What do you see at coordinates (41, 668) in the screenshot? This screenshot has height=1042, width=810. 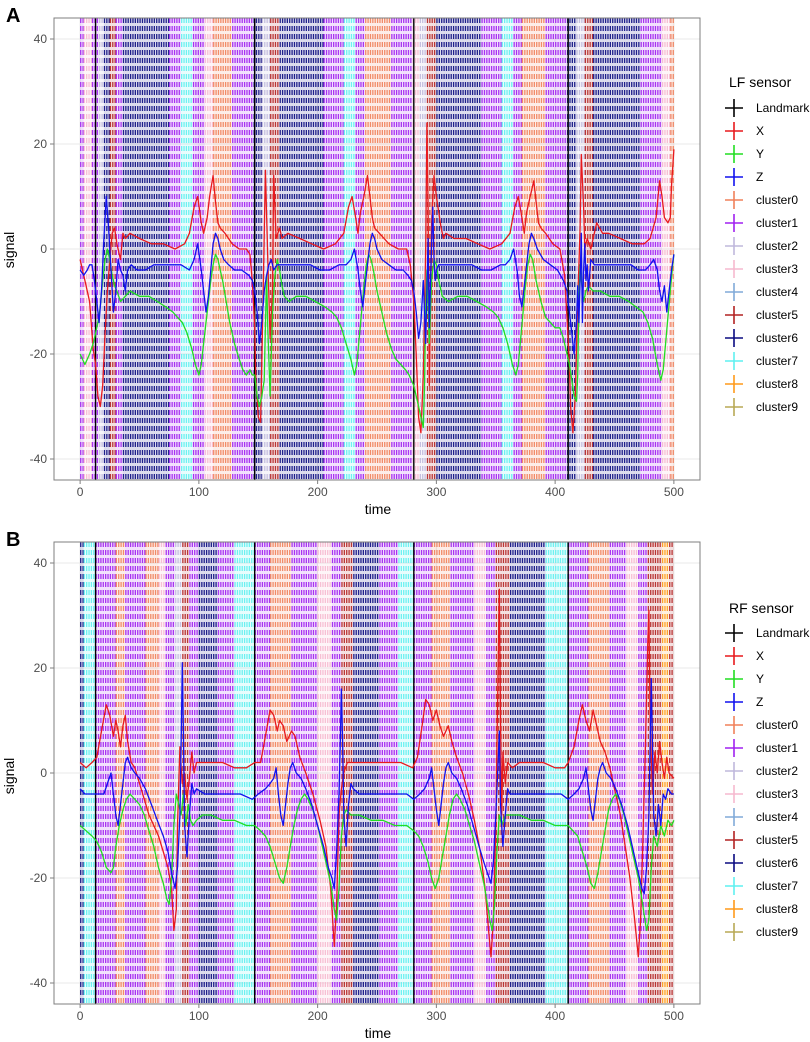 I see `y-tick-label: 20` at bounding box center [41, 668].